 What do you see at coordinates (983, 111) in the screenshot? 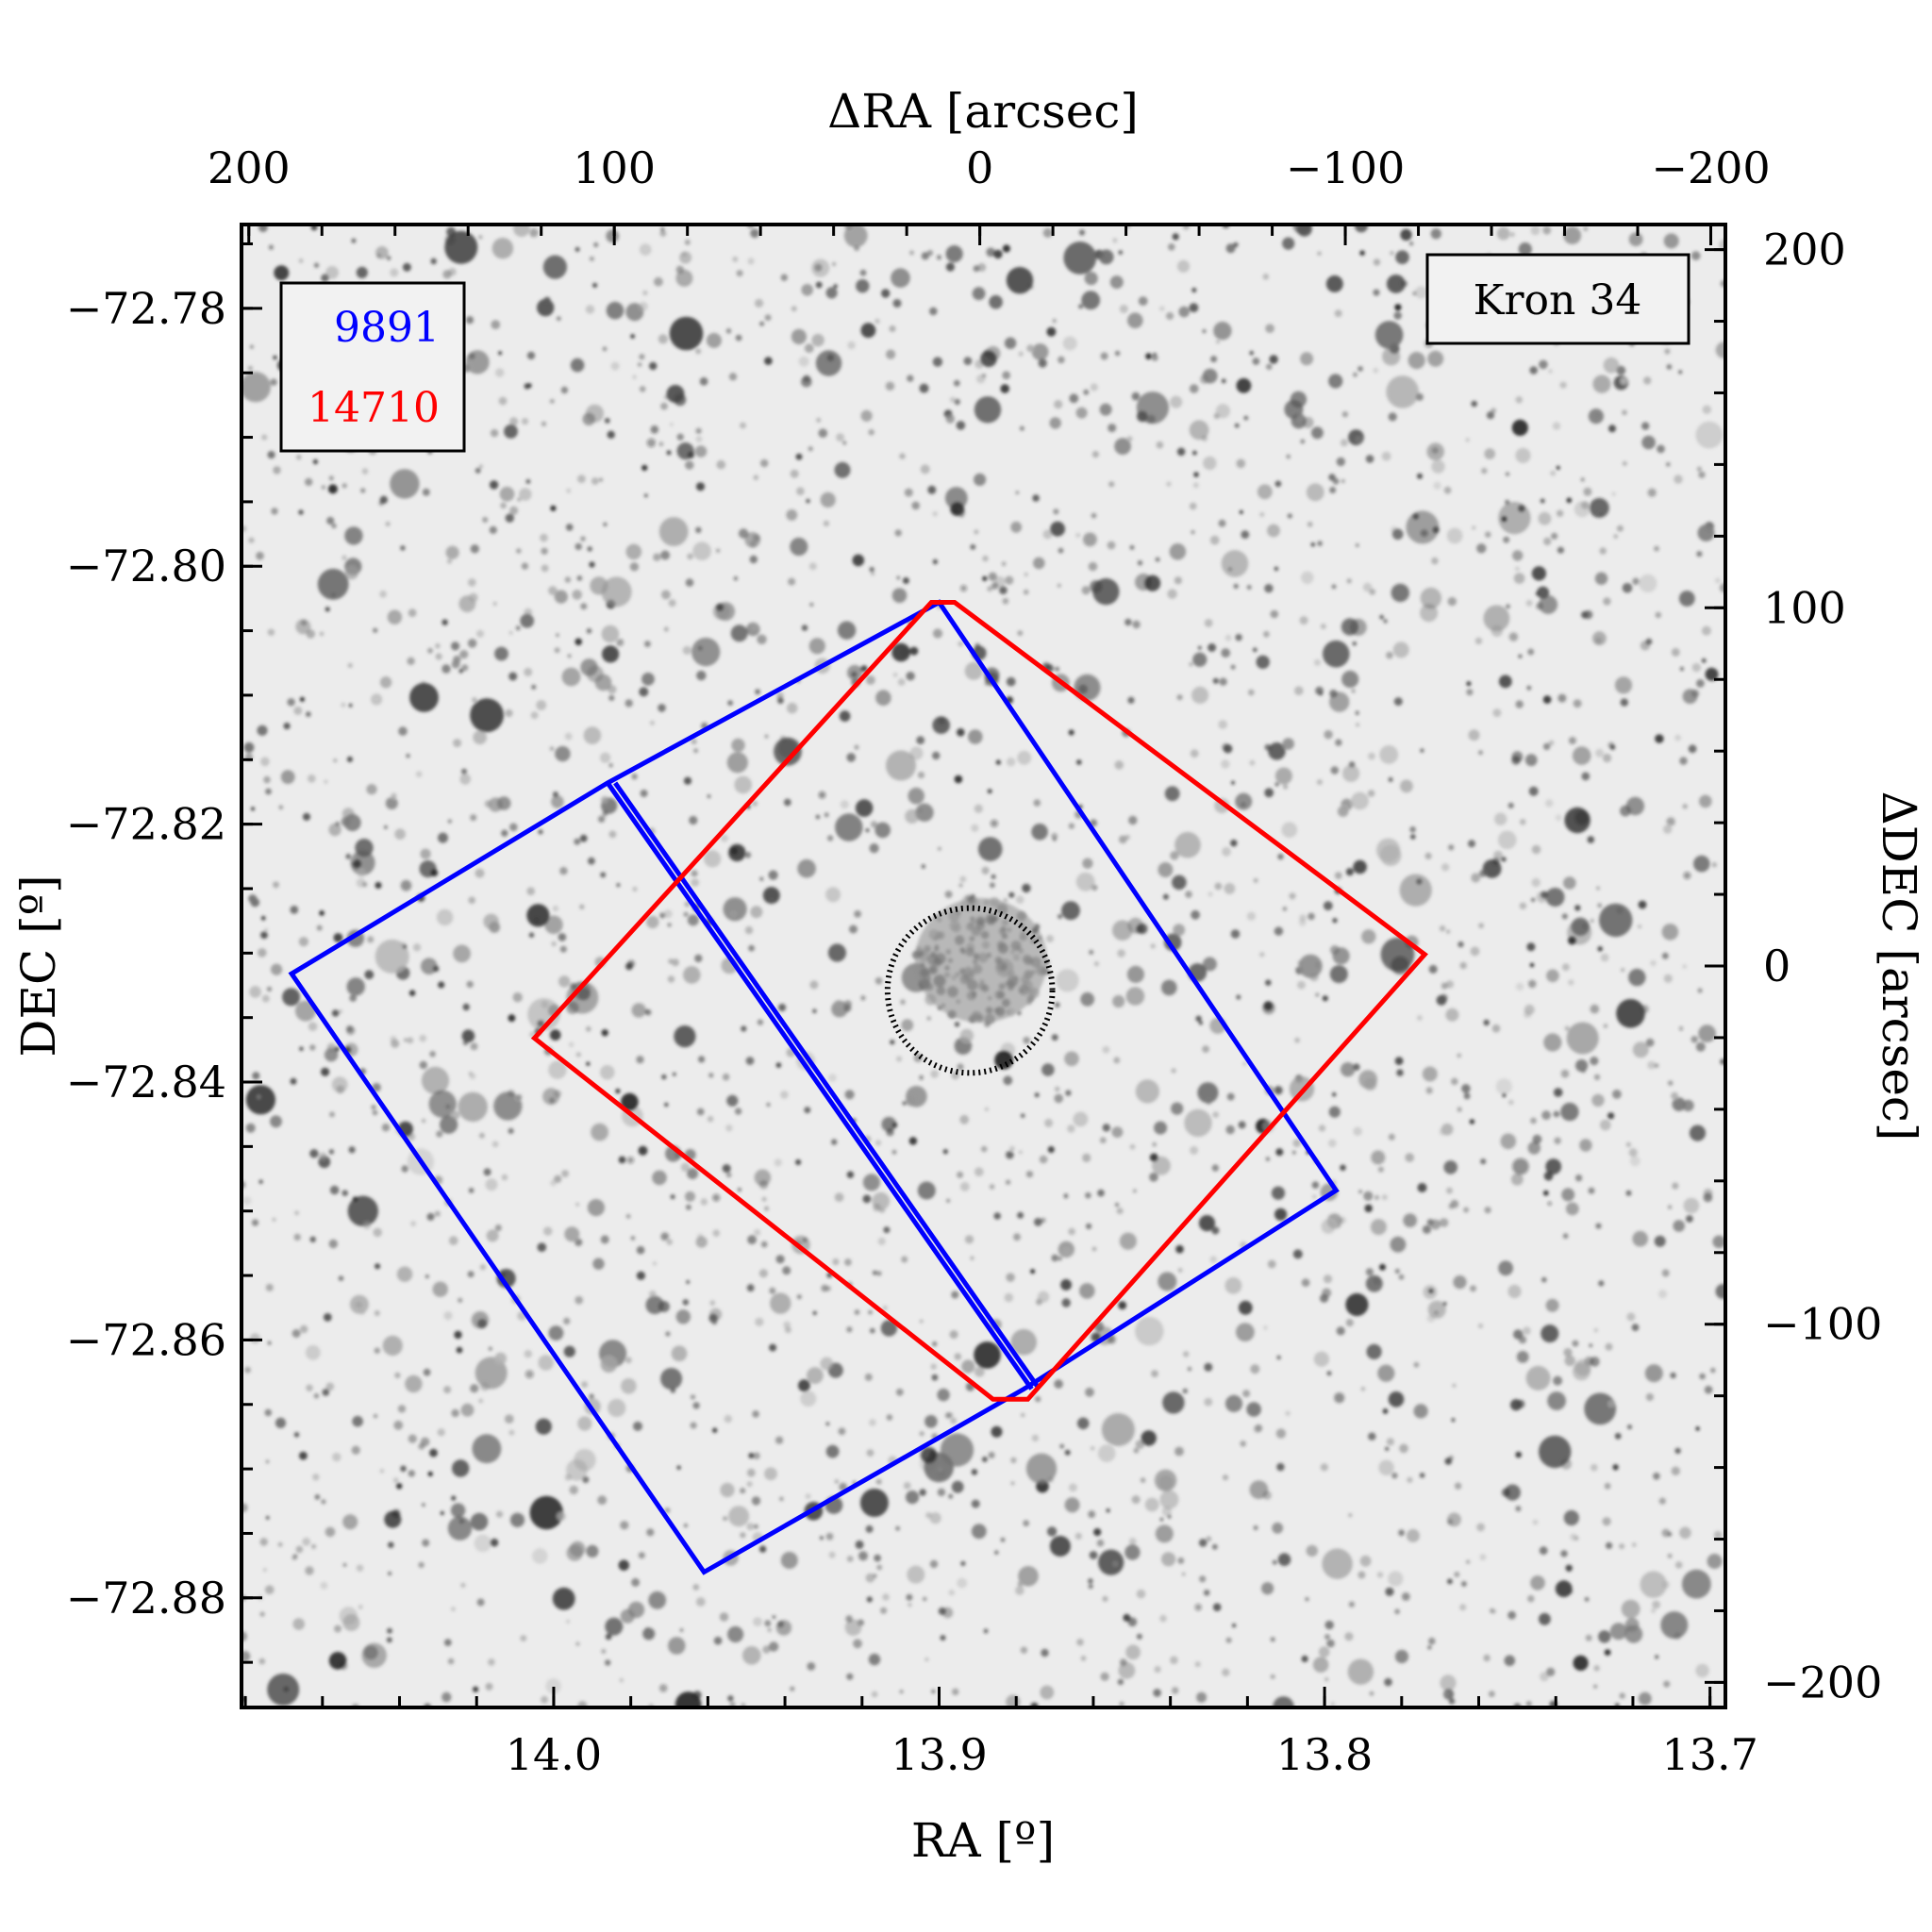
I see `x2-axis-title: ΔRA [arcsec]` at bounding box center [983, 111].